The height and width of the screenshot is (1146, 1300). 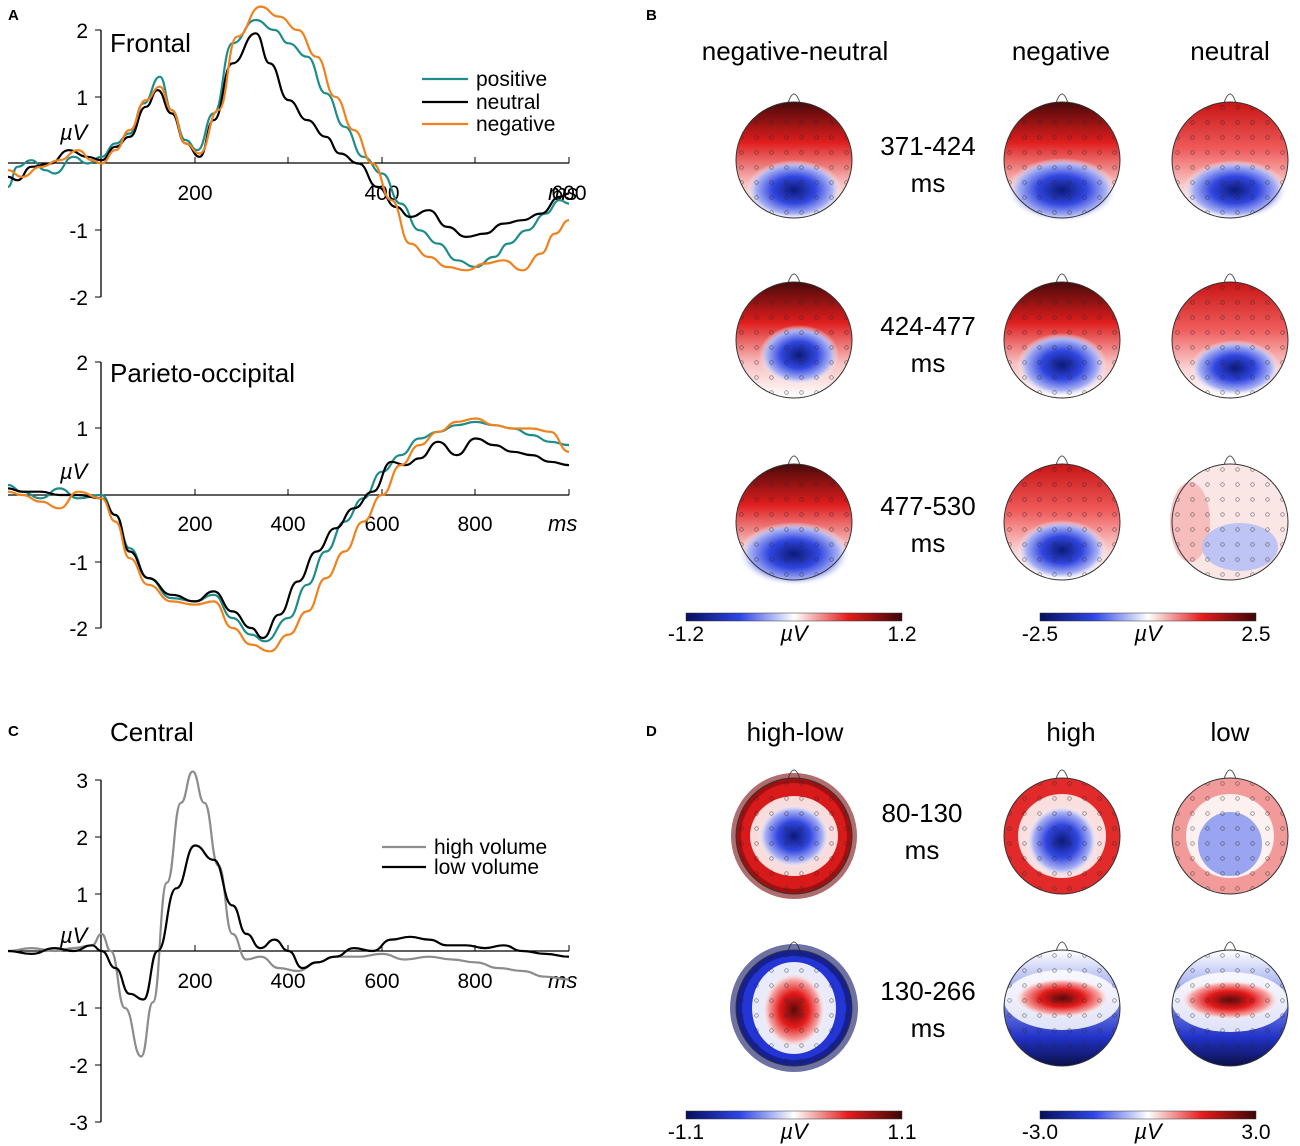 I want to click on parieto-y-unit: µV, so click(x=74, y=471).